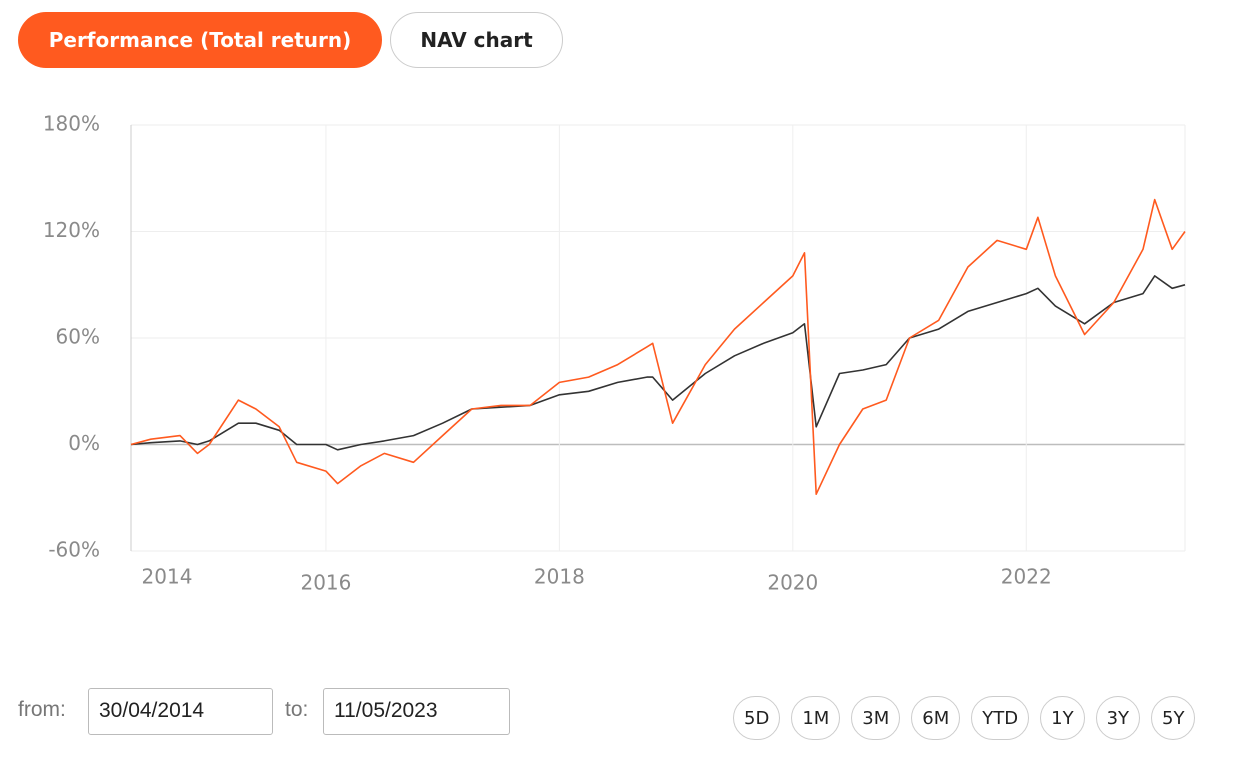 This screenshot has height=770, width=1236. Describe the element at coordinates (936, 718) in the screenshot. I see `period-button: 6M` at that location.